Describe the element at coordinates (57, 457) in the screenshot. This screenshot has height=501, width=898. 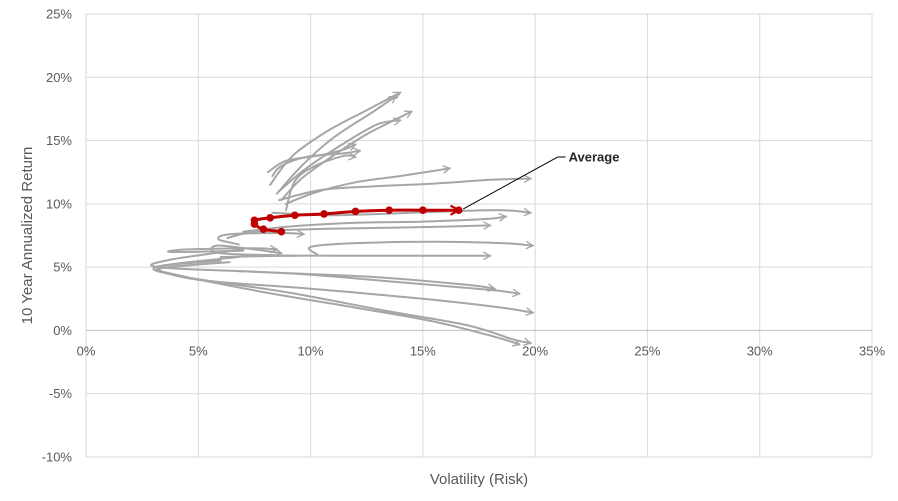
I see `y-tick-label: -10%` at that location.